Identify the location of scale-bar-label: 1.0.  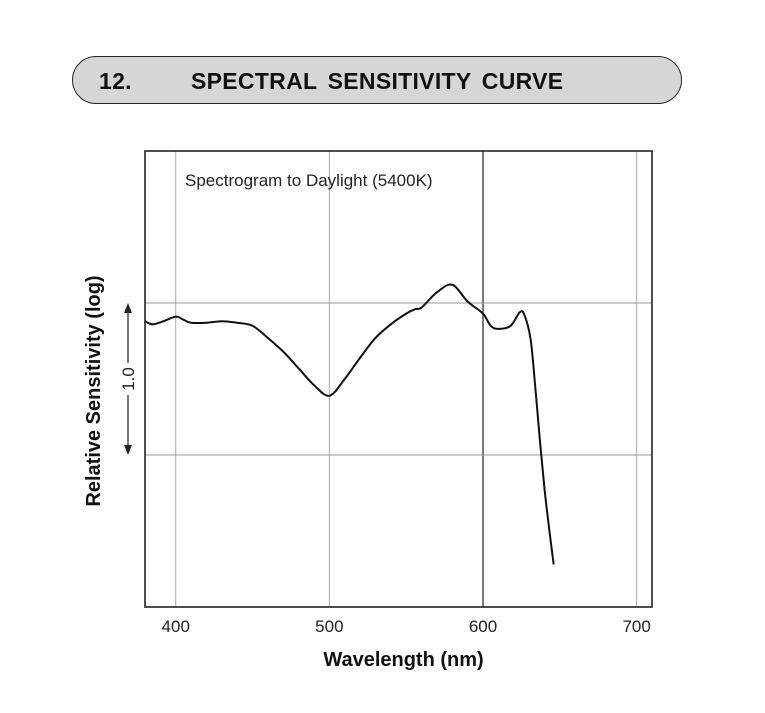
(128, 379).